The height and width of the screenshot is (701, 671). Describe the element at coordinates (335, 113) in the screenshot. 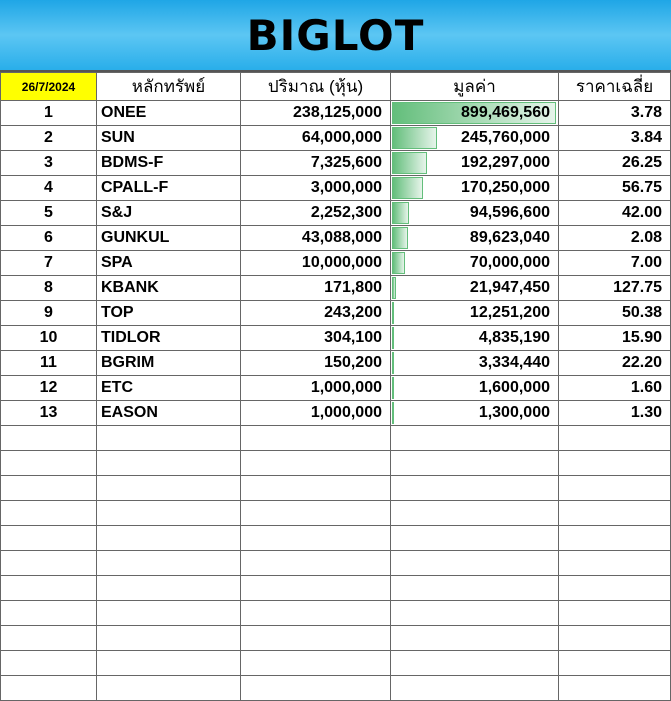

I see `table-row: 1 ONEE 238,125,000 899,469,560 3.78` at that location.